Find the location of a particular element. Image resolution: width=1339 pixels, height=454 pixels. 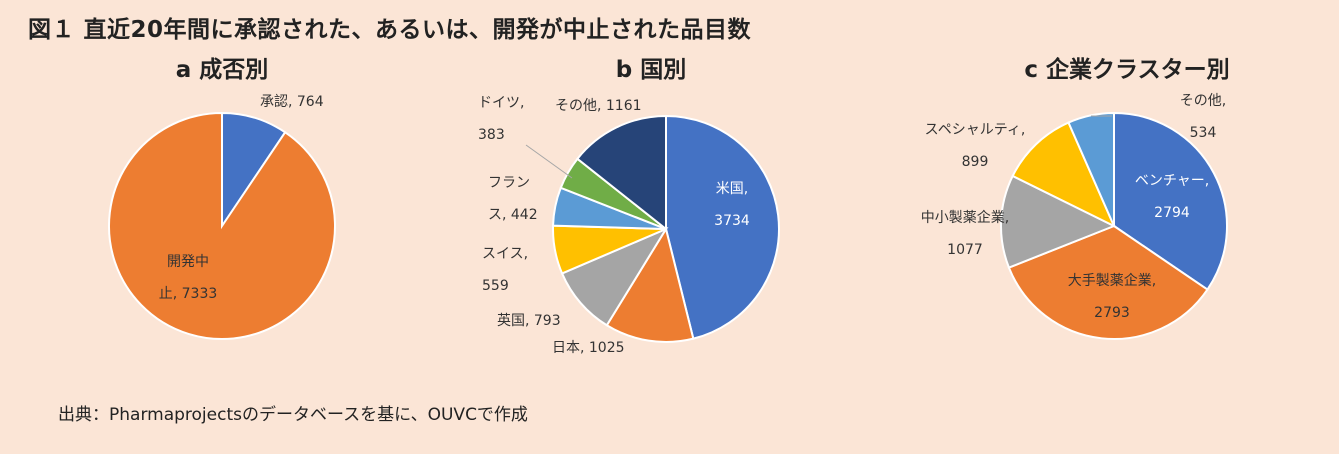

leader-line-ドイツ is located at coordinates (549, 161).